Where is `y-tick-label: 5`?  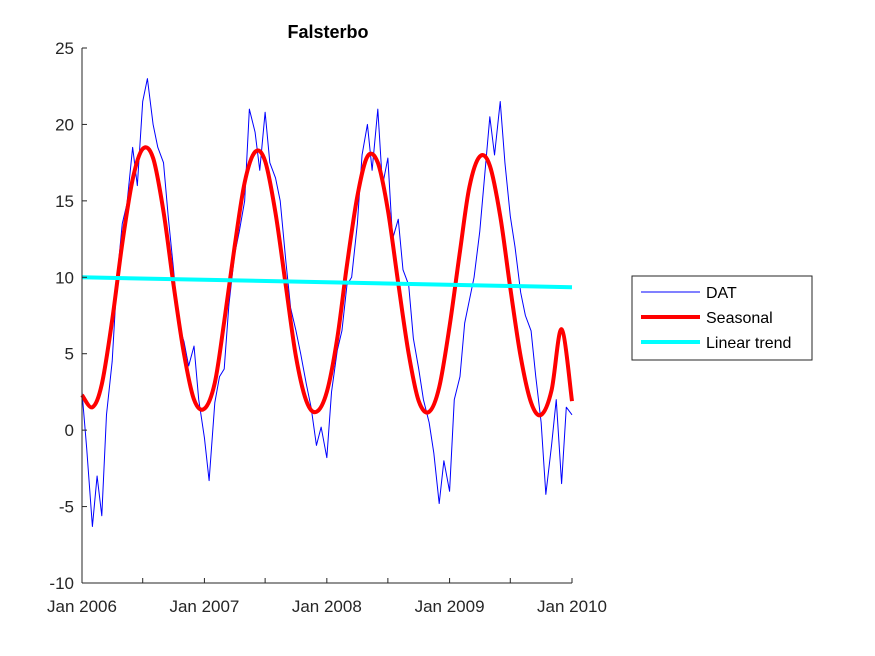
y-tick-label: 5 is located at coordinates (69, 354).